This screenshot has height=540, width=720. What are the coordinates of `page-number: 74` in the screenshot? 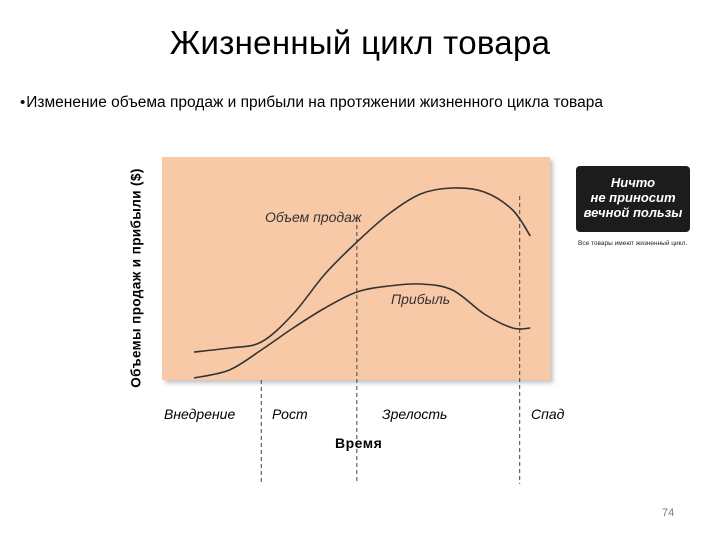 It's located at (668, 513).